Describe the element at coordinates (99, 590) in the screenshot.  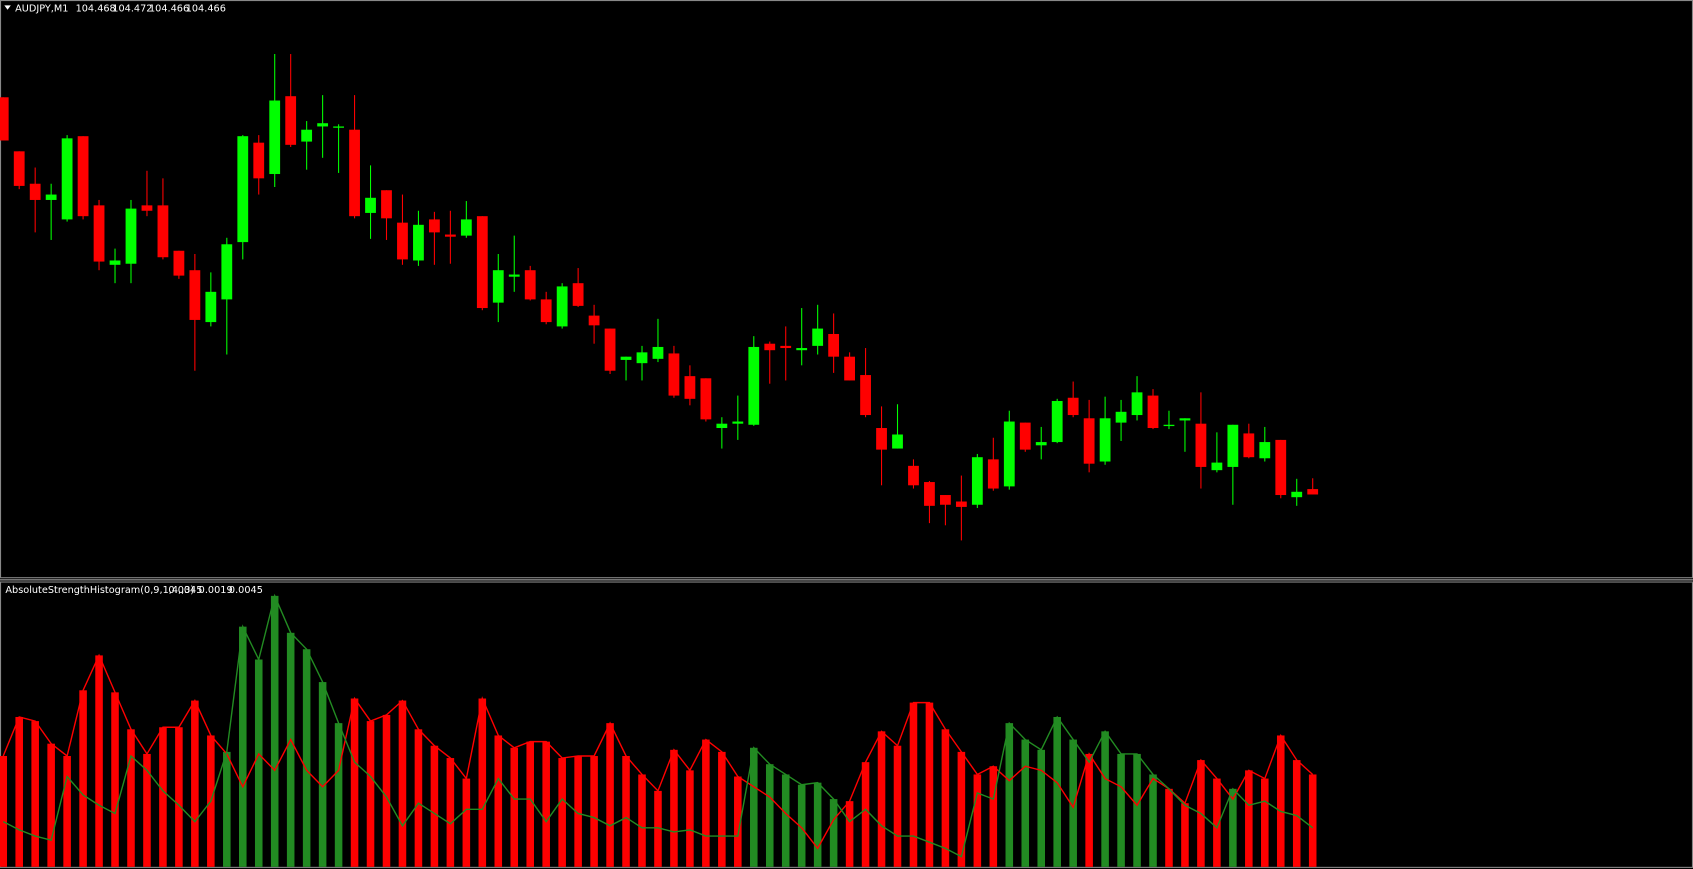
I see `indicator-title: AbsoluteStrengthHistogram(0,9,1,4,,3)` at that location.